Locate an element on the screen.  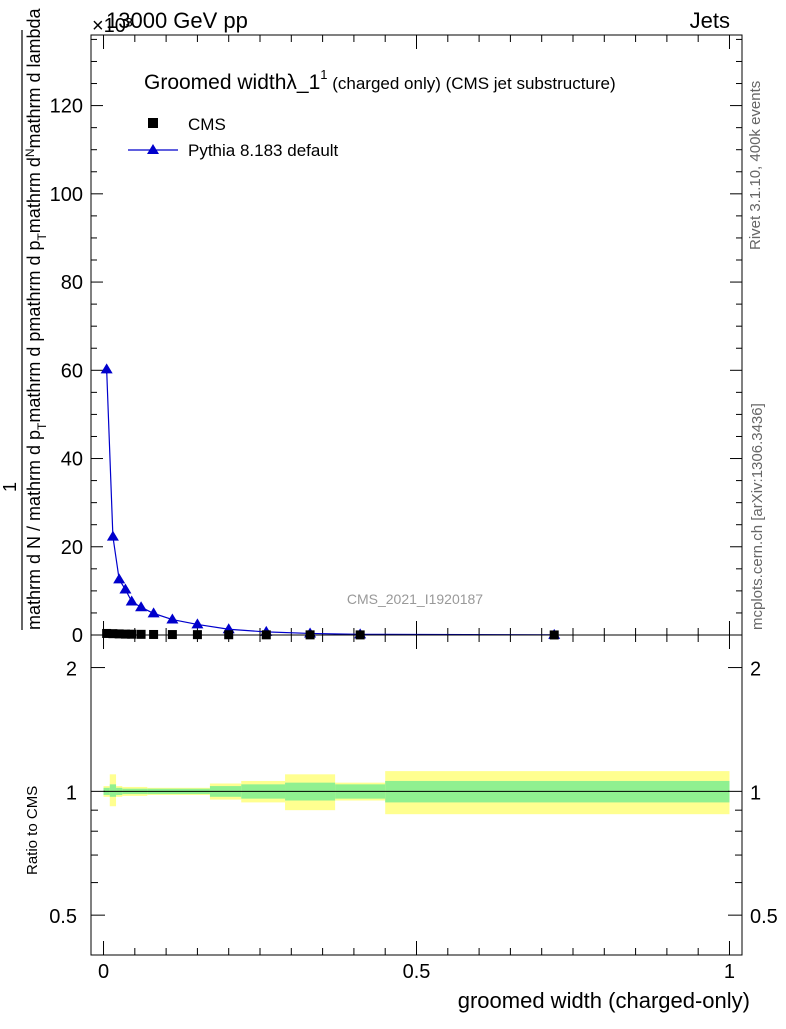
y-tick-label: 80 is located at coordinates (72, 283).